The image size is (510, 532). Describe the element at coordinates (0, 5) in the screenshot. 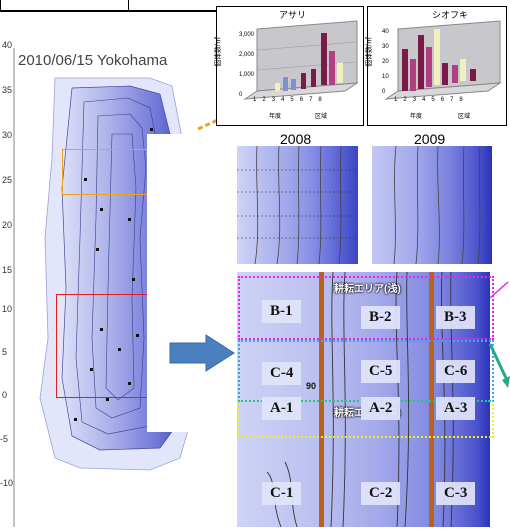

I see `table-left-edge` at that location.